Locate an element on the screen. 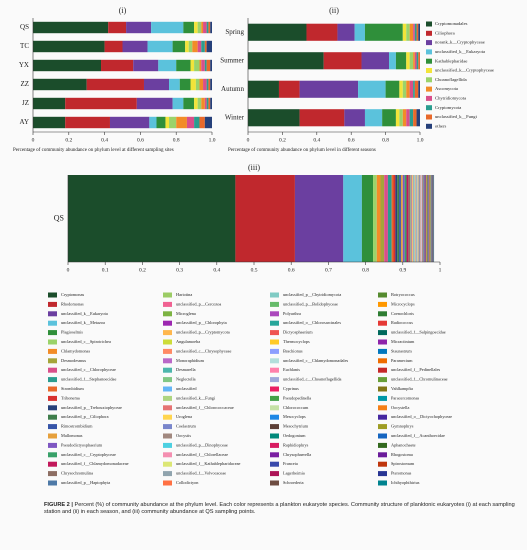  legend-label: Raphidiophrys is located at coordinates (296, 444).